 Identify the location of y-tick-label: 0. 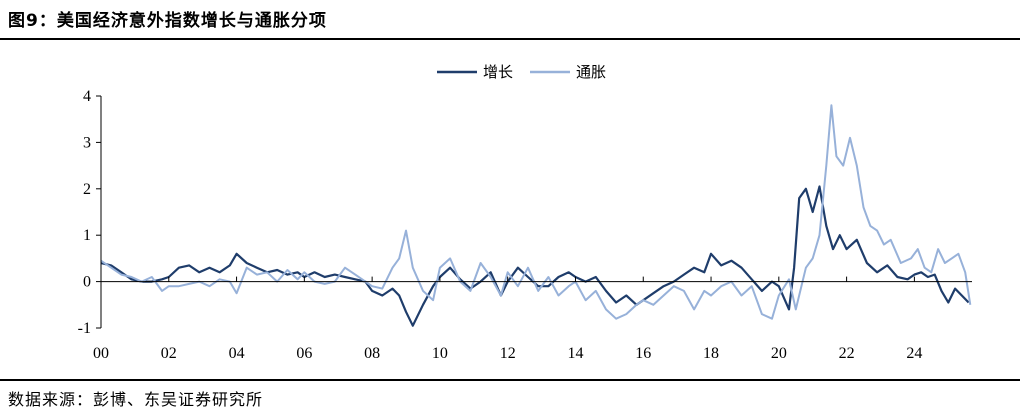
(87, 282).